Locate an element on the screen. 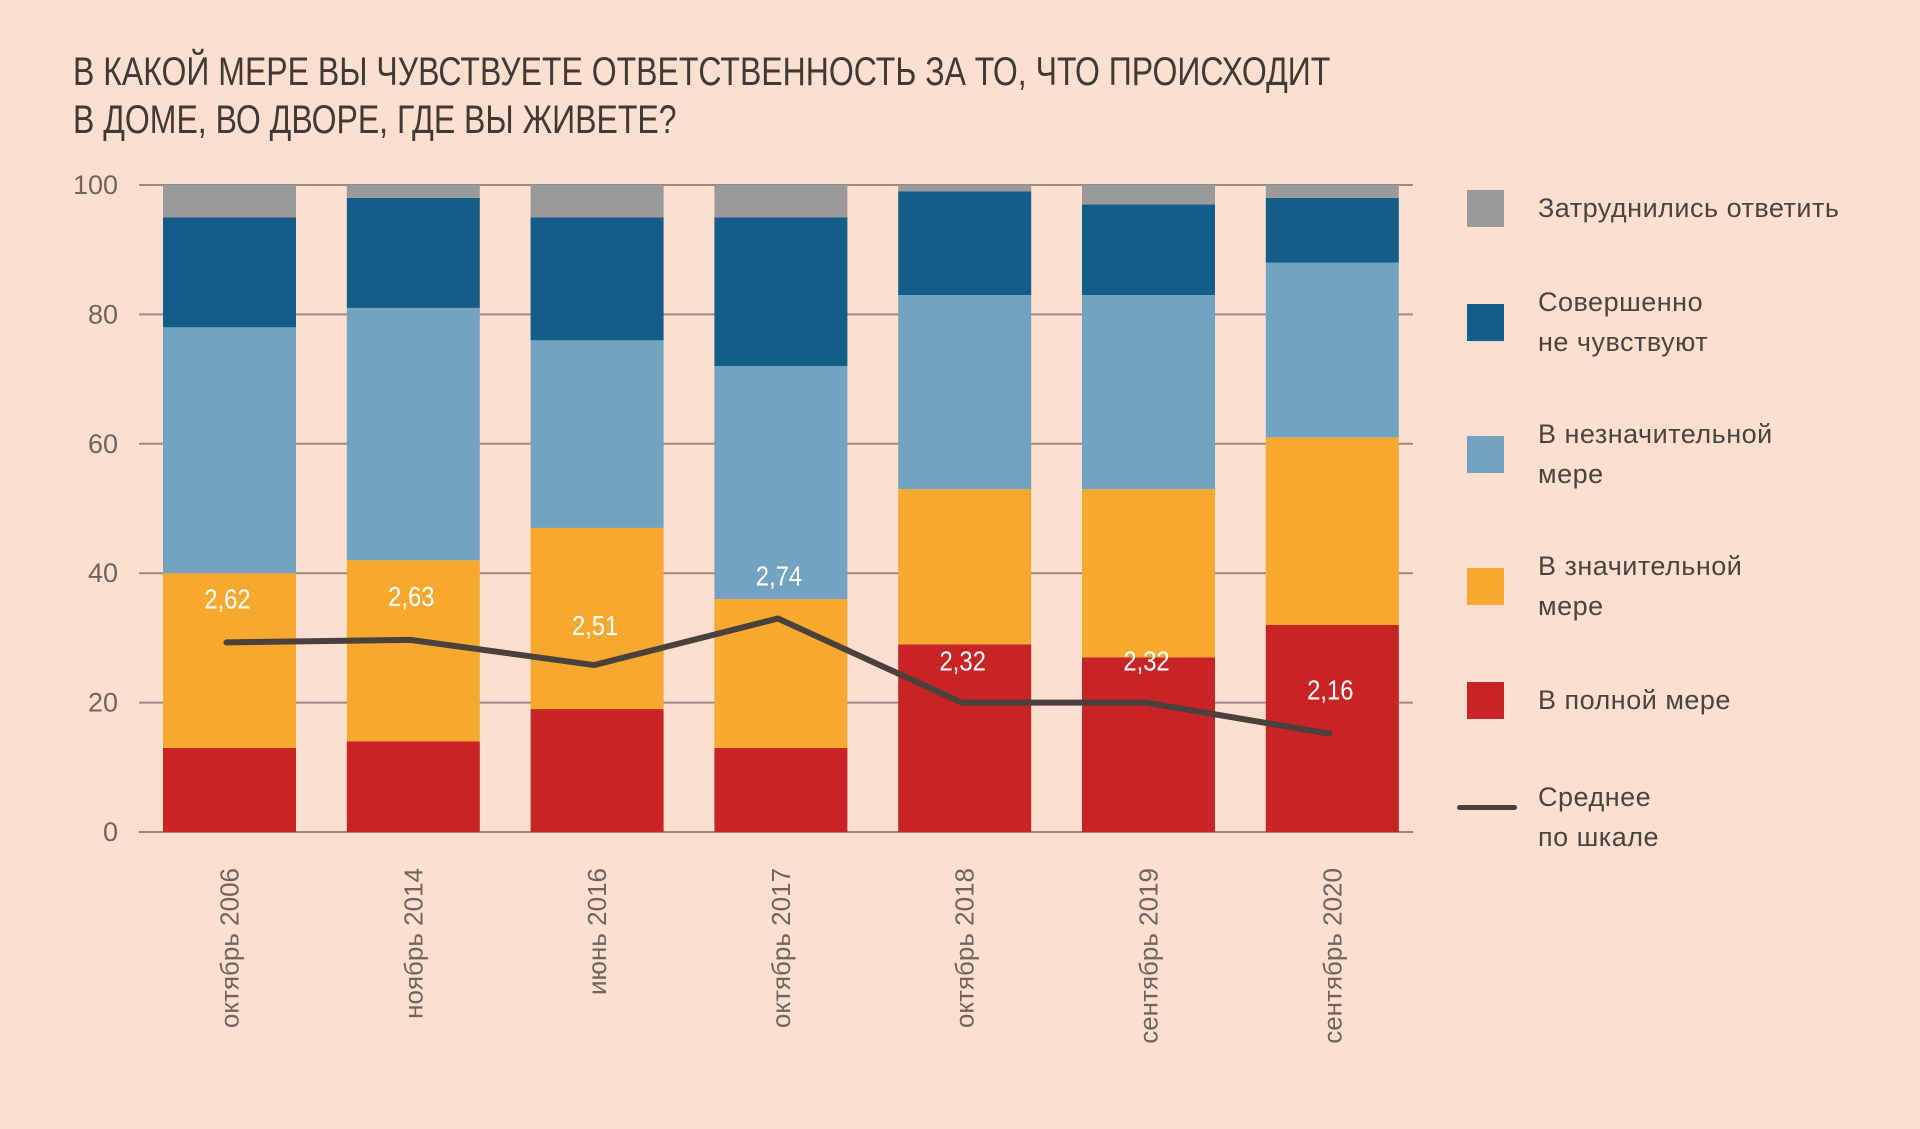 This screenshot has height=1129, width=1920. legend-label: В полной мере is located at coordinates (1634, 700).